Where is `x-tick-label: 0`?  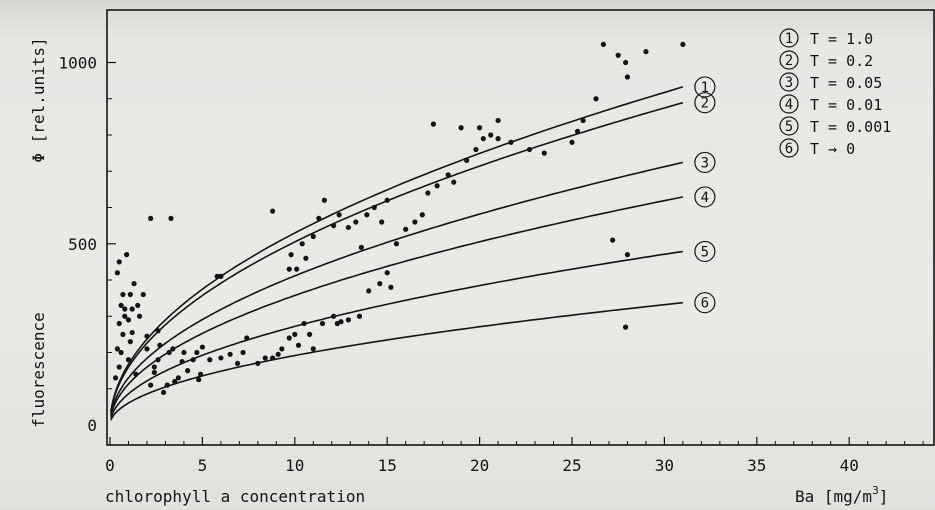
x-tick-label: 0 is located at coordinates (110, 465).